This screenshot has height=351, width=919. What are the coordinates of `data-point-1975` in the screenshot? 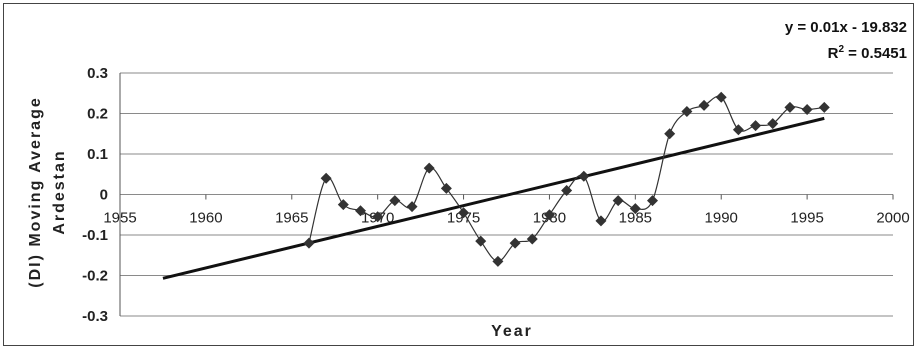 It's located at (464, 213).